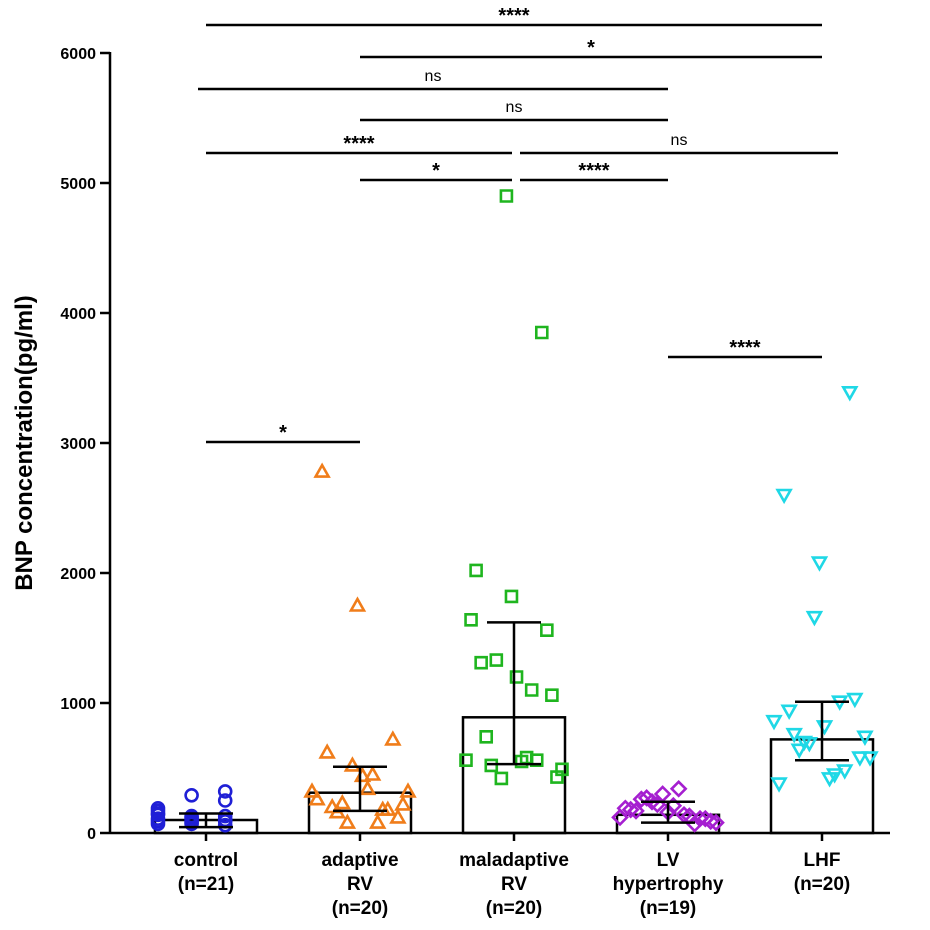 This screenshot has width=930, height=930. I want to click on y-axis-title: BNP concentration(pg/ml), so click(24, 443).